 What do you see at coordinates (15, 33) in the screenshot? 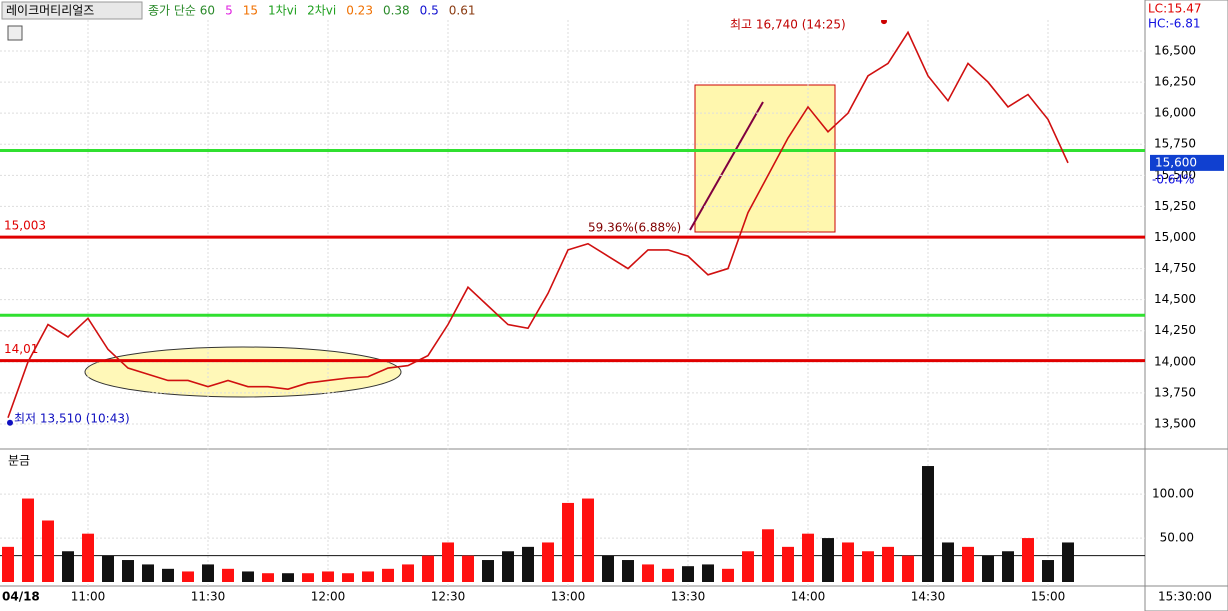
I see `table-icon` at bounding box center [15, 33].